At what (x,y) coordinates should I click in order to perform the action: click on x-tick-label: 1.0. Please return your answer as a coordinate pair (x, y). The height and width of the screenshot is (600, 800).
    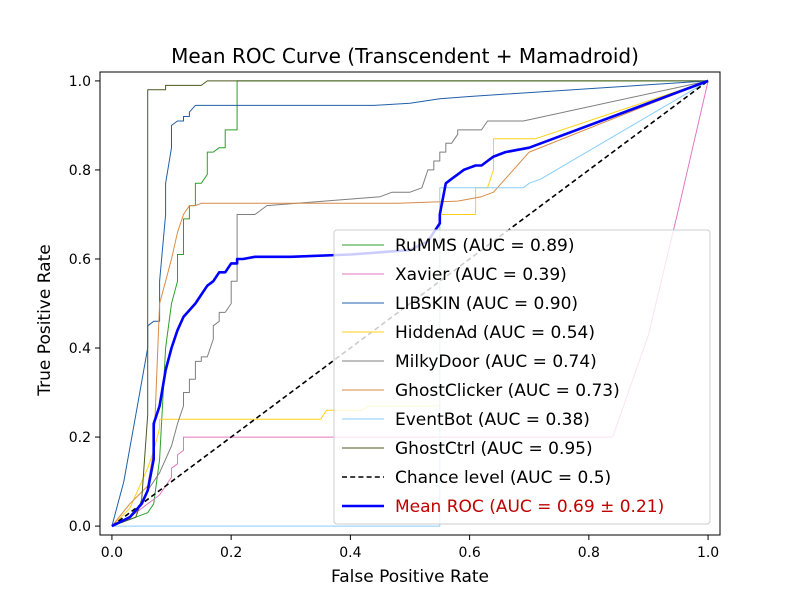
    Looking at the image, I should click on (708, 553).